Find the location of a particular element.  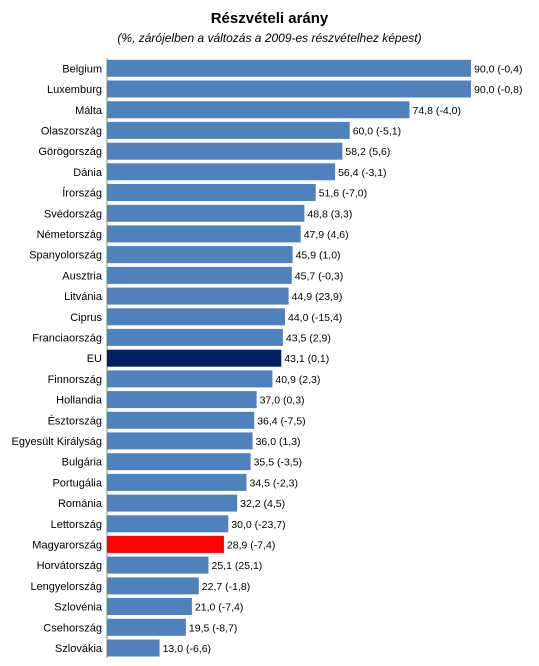

data-label: 32,2 (4,5) is located at coordinates (262, 504).